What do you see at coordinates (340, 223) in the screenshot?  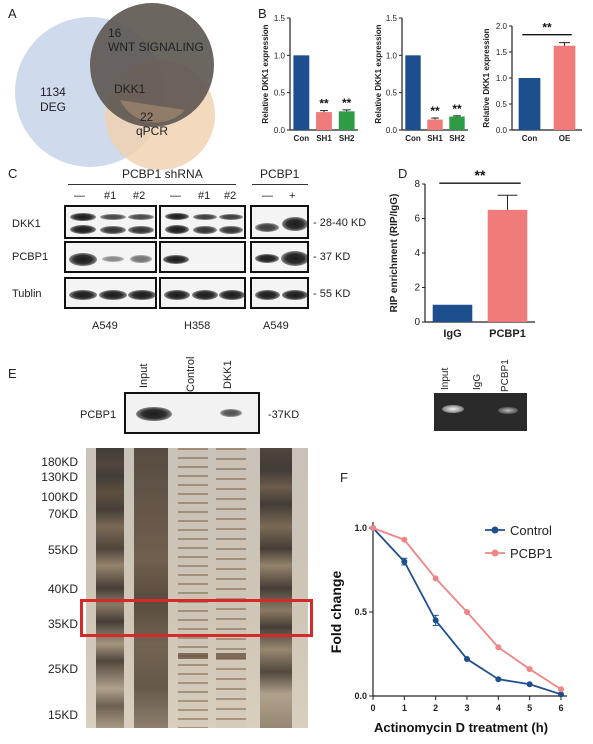 I see `size-label-dkk1: - 28-40 KD` at bounding box center [340, 223].